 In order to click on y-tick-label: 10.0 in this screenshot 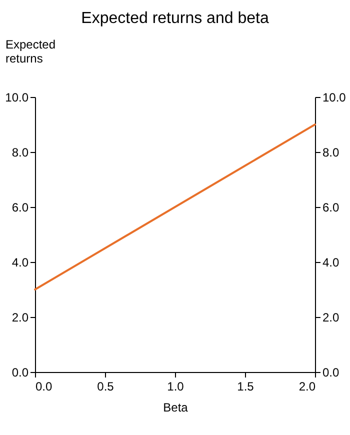, I will do `click(17, 97)`.